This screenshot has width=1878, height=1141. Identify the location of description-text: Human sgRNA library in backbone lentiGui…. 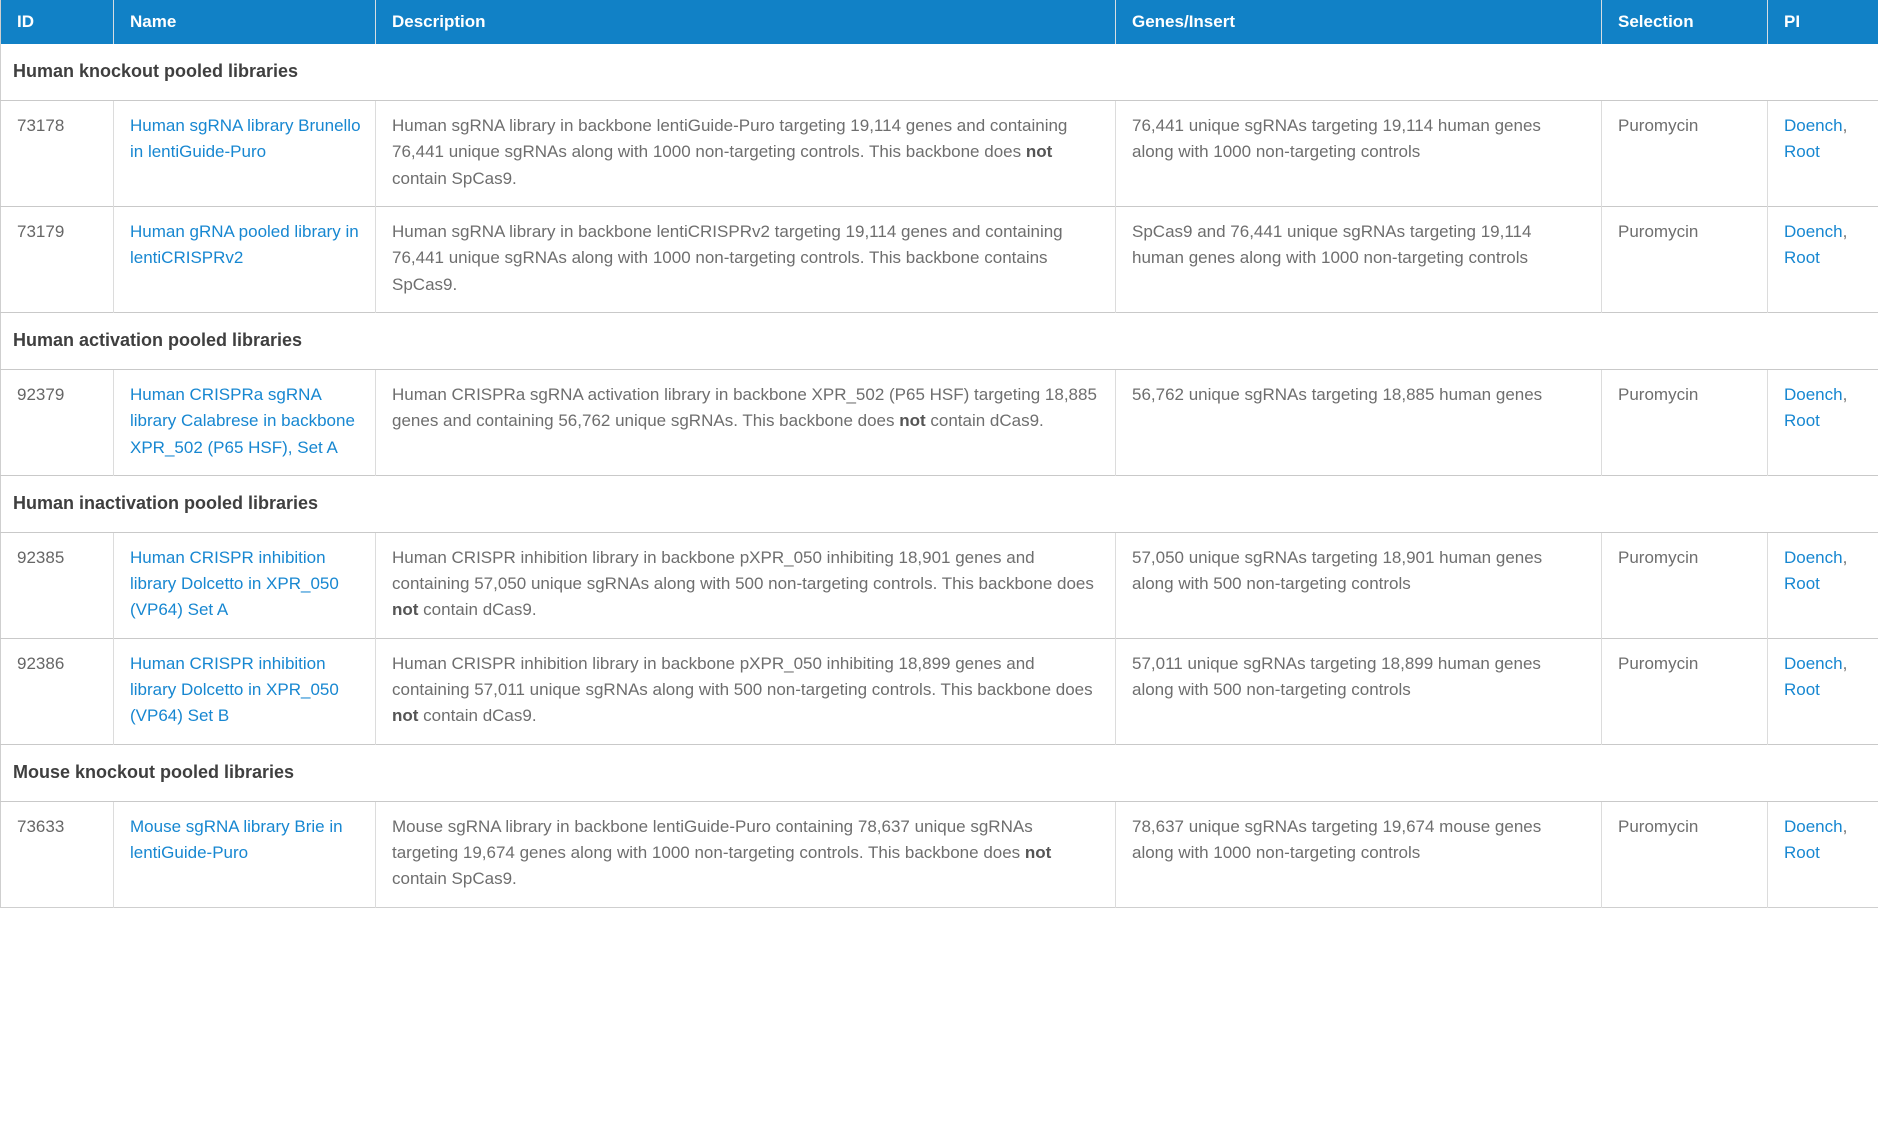
(730, 138).